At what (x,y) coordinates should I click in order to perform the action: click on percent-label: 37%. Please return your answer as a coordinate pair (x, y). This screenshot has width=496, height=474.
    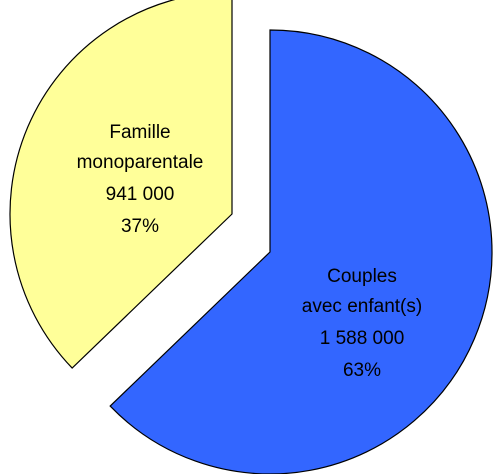
    Looking at the image, I should click on (140, 226).